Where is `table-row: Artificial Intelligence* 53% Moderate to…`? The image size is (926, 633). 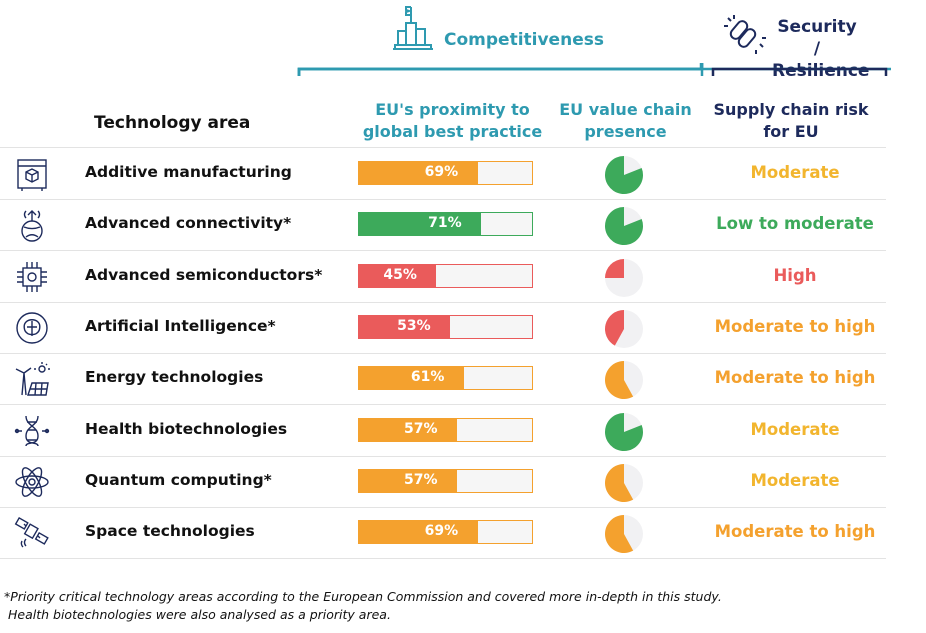 table-row: Artificial Intelligence* 53% Moderate to… is located at coordinates (443, 328).